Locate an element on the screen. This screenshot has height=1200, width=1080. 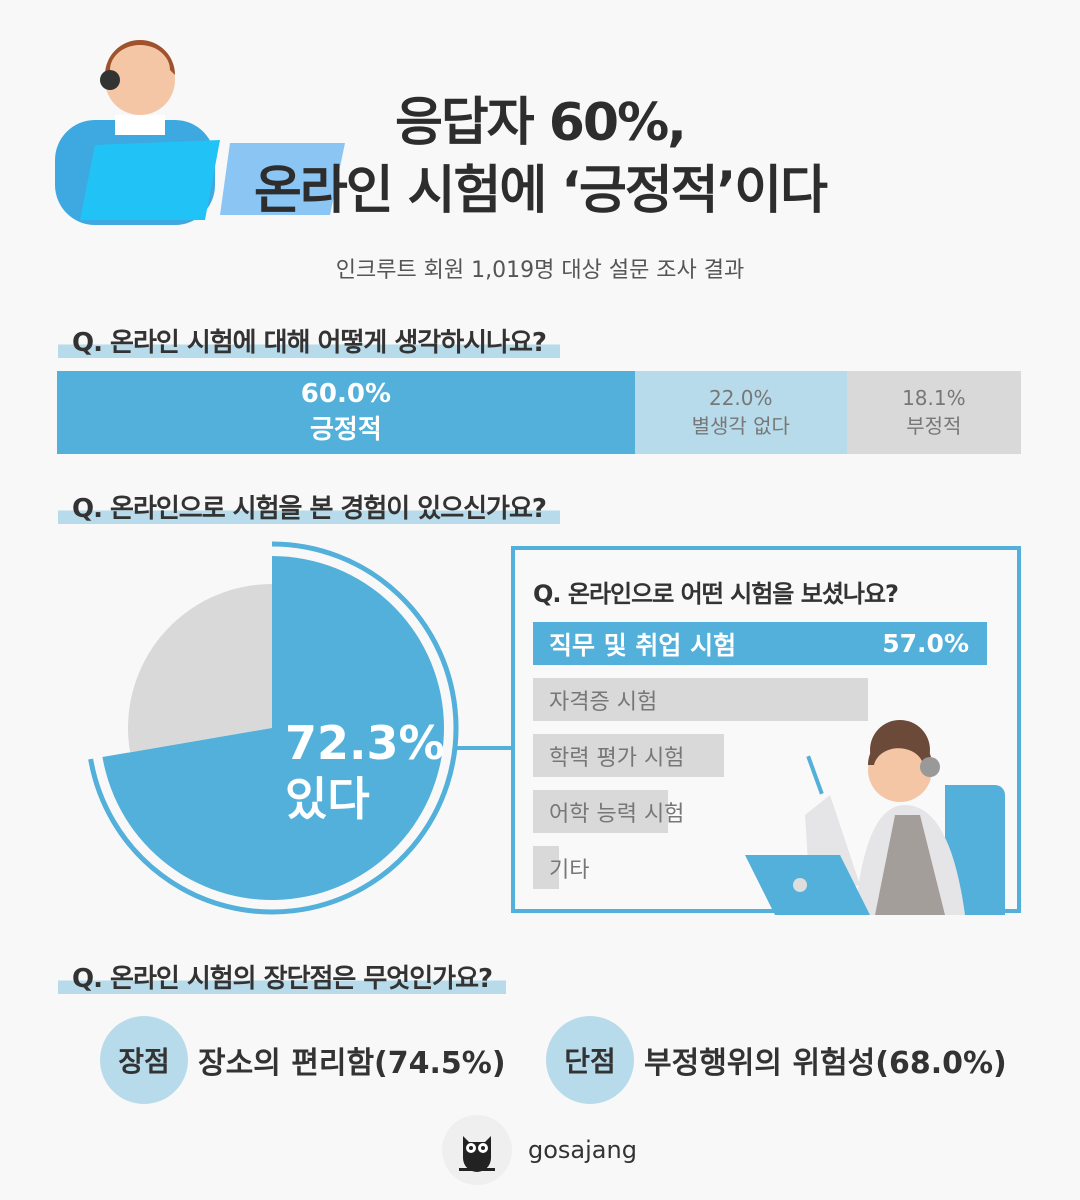
title-line-1: 응답자 60%, is located at coordinates (541, 123).